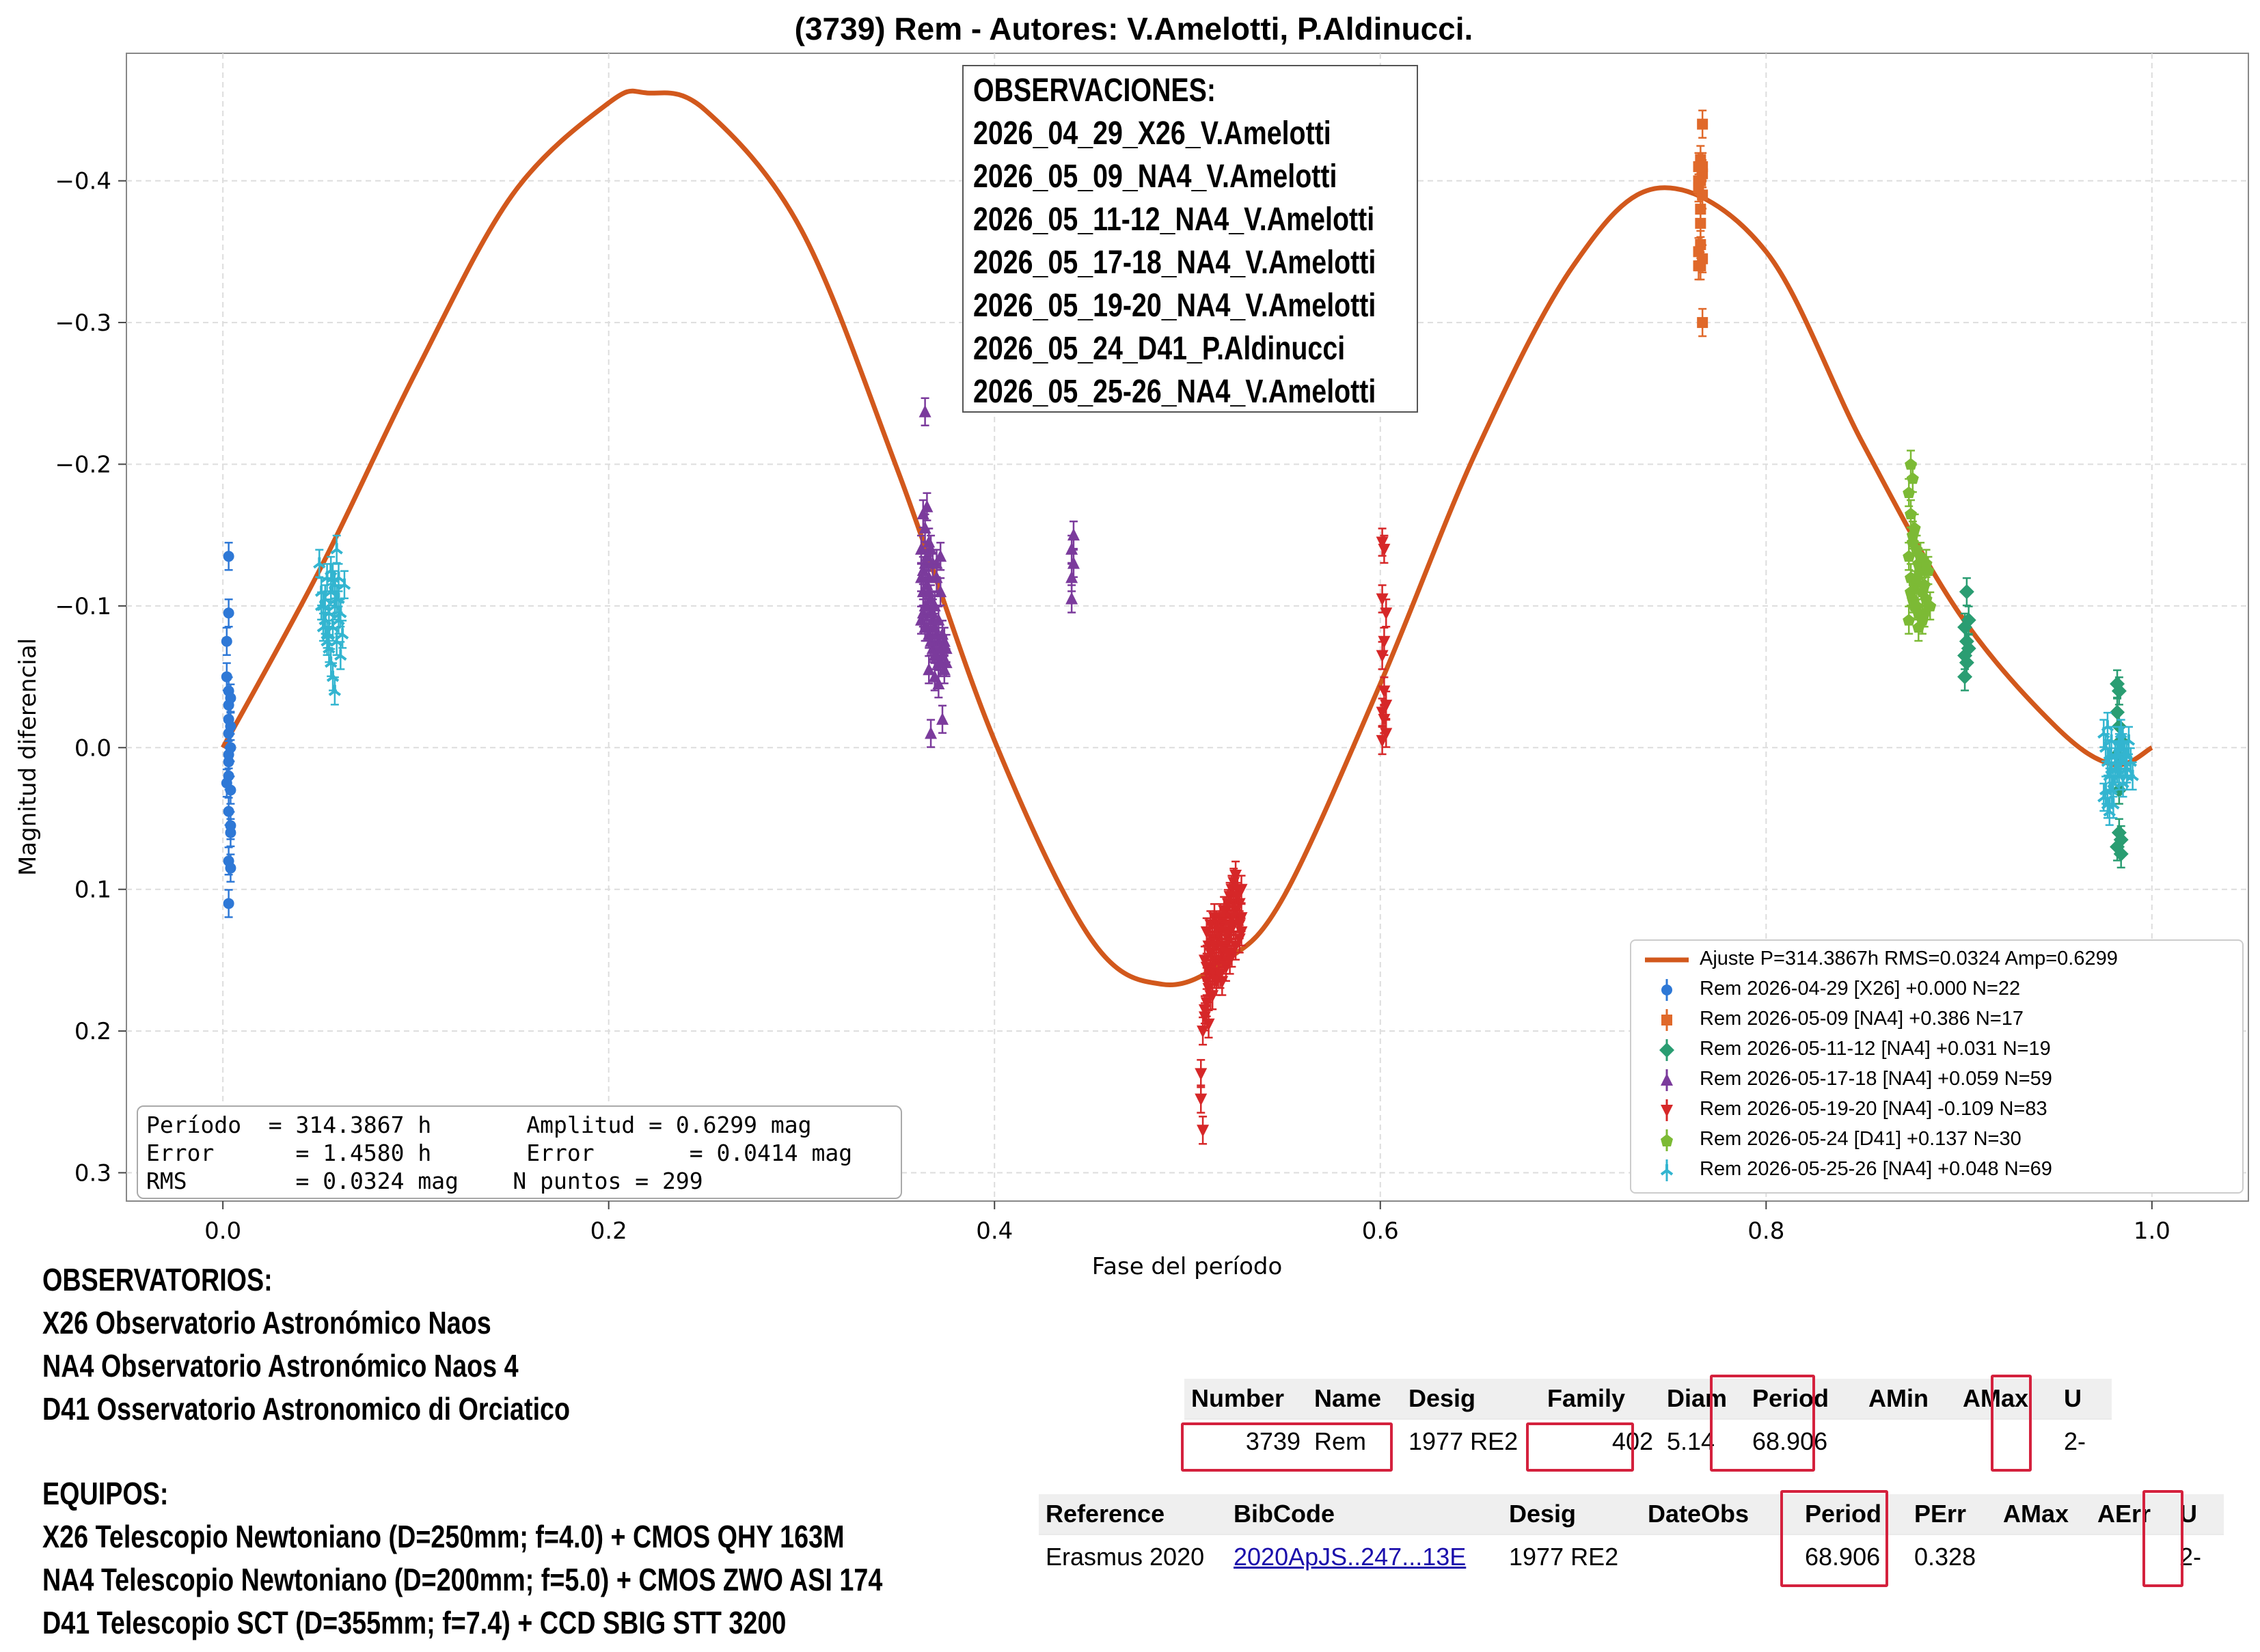 This screenshot has width=2260, height=1652. I want to click on highlight-period-ref, so click(1834, 1538).